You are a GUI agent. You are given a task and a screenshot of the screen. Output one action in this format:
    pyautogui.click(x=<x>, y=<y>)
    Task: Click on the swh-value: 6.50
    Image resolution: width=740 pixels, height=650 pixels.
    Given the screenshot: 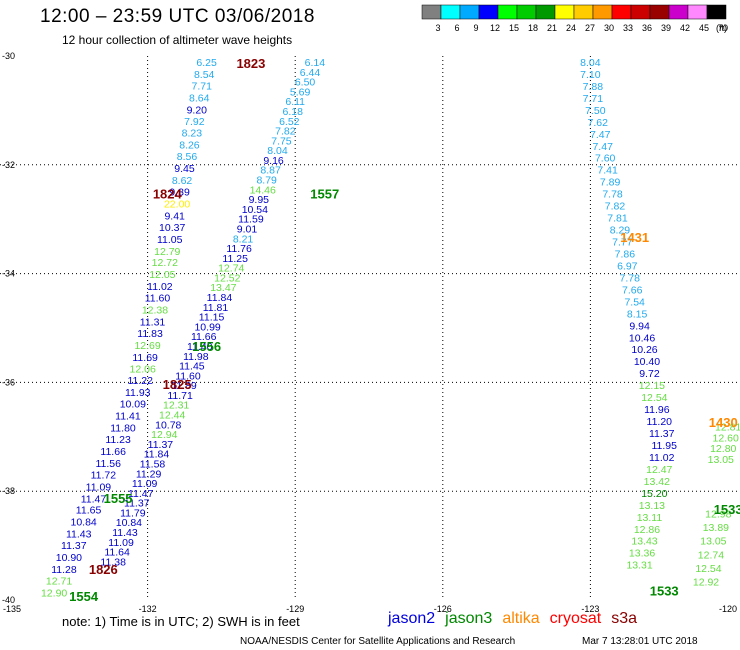 What is the action you would take?
    pyautogui.click(x=305, y=83)
    